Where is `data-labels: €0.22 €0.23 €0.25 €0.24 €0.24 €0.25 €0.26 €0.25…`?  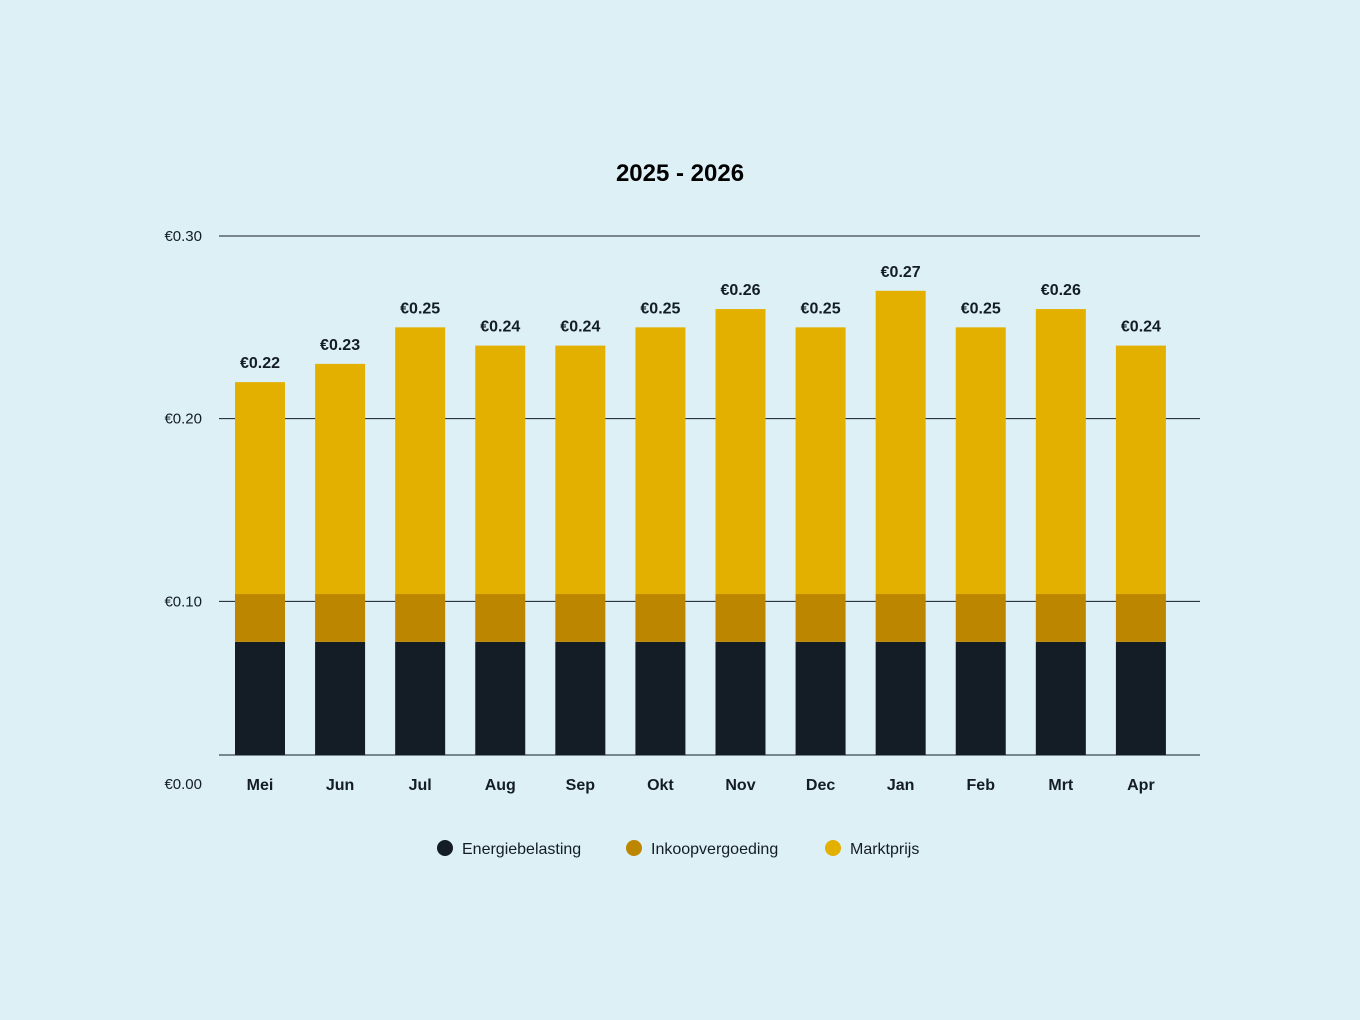 data-labels: €0.22 €0.23 €0.25 €0.24 €0.24 €0.25 €0.26 €0.25… is located at coordinates (700, 318).